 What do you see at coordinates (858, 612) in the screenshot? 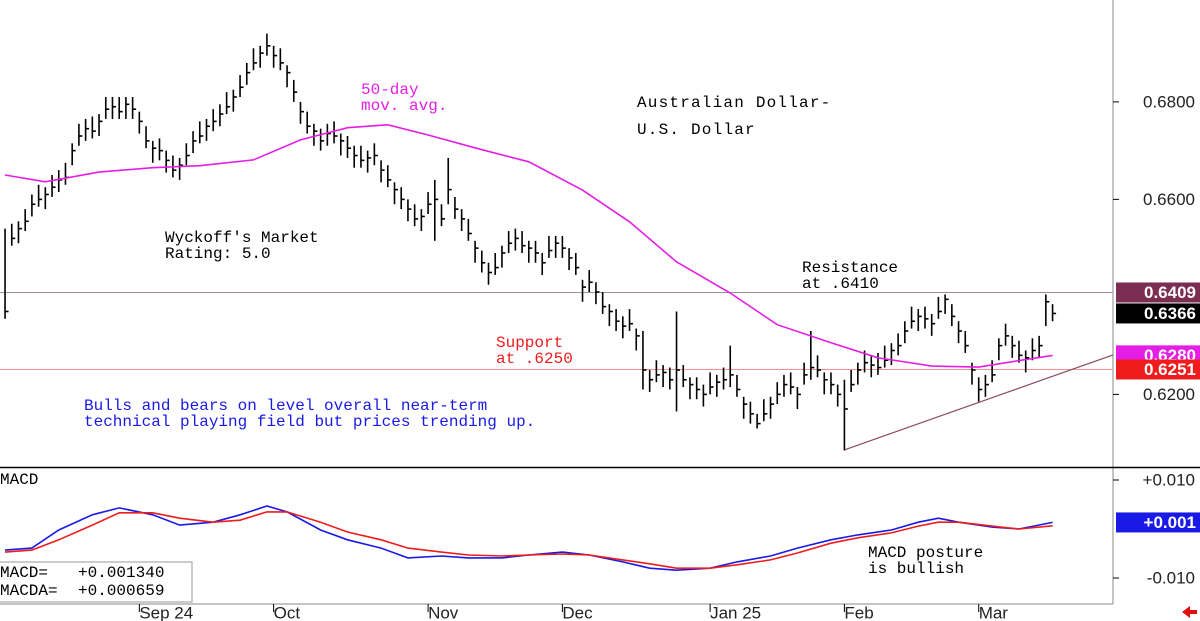
I see `x-tick-label: Feb` at bounding box center [858, 612].